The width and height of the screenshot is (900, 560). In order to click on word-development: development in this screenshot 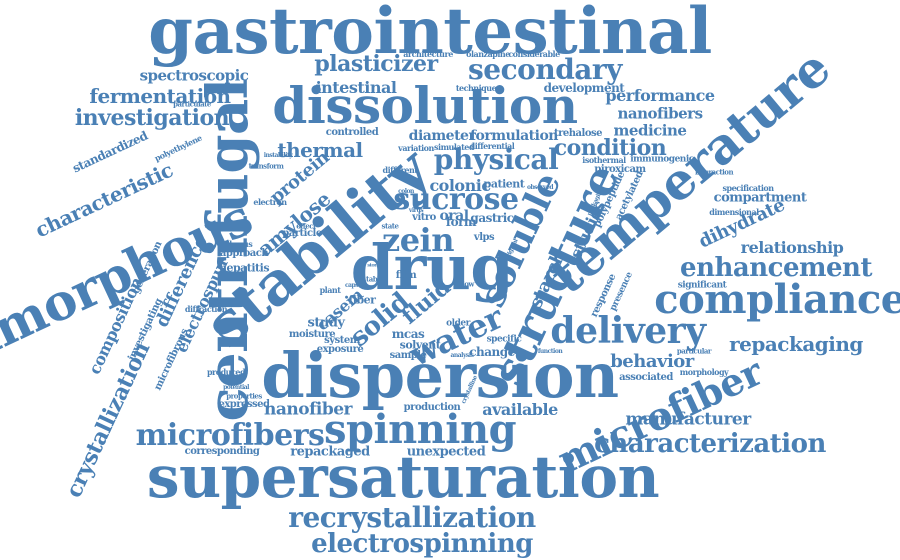, I will do `click(584, 88)`.